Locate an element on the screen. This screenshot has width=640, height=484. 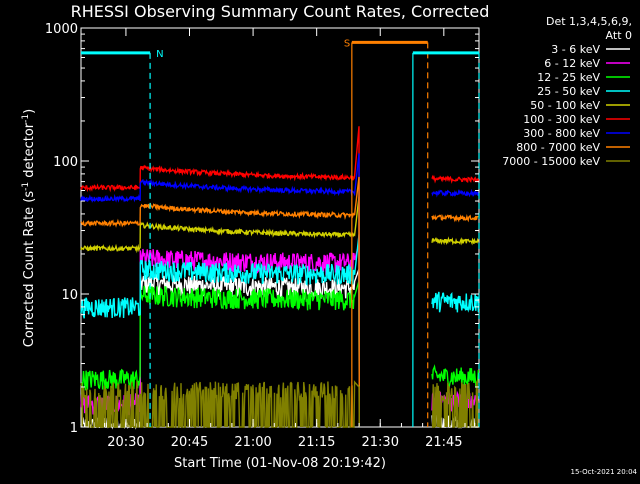
legend-label: 100 - 300 keV is located at coordinates (561, 119).